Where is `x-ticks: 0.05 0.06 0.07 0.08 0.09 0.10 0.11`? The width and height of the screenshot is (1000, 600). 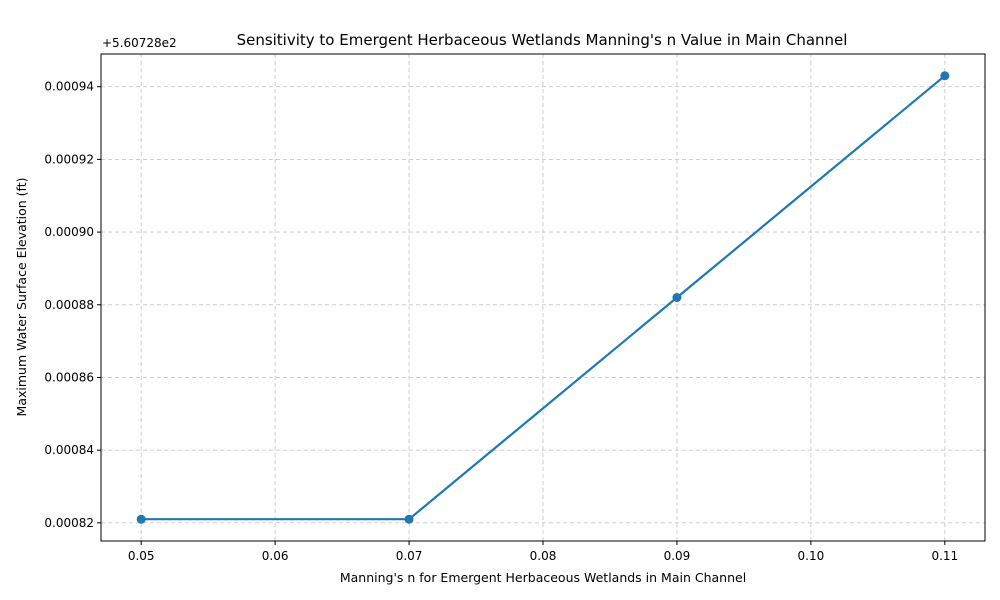 x-ticks: 0.05 0.06 0.07 0.08 0.09 0.10 0.11 is located at coordinates (543, 552).